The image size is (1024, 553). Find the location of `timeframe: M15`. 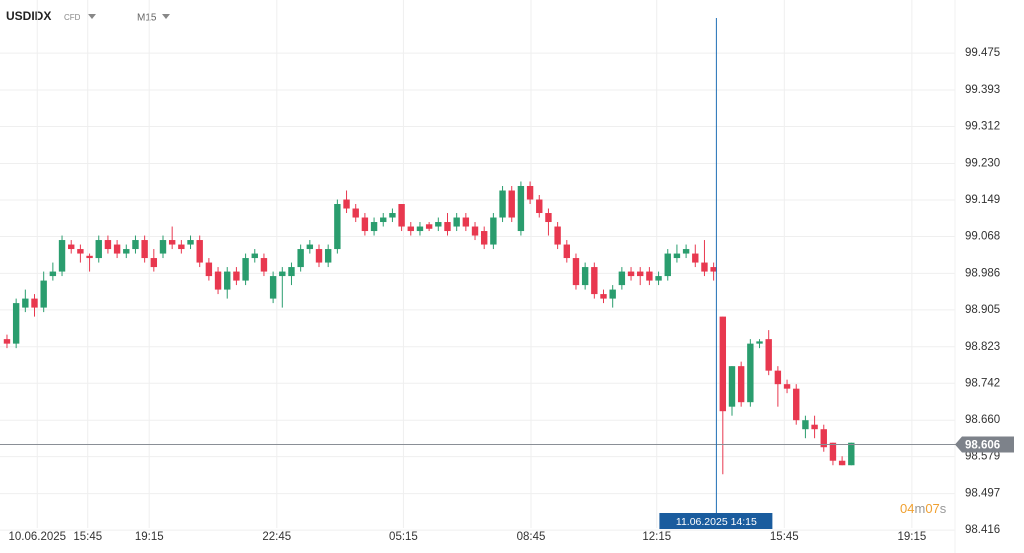

timeframe: M15 is located at coordinates (147, 18).